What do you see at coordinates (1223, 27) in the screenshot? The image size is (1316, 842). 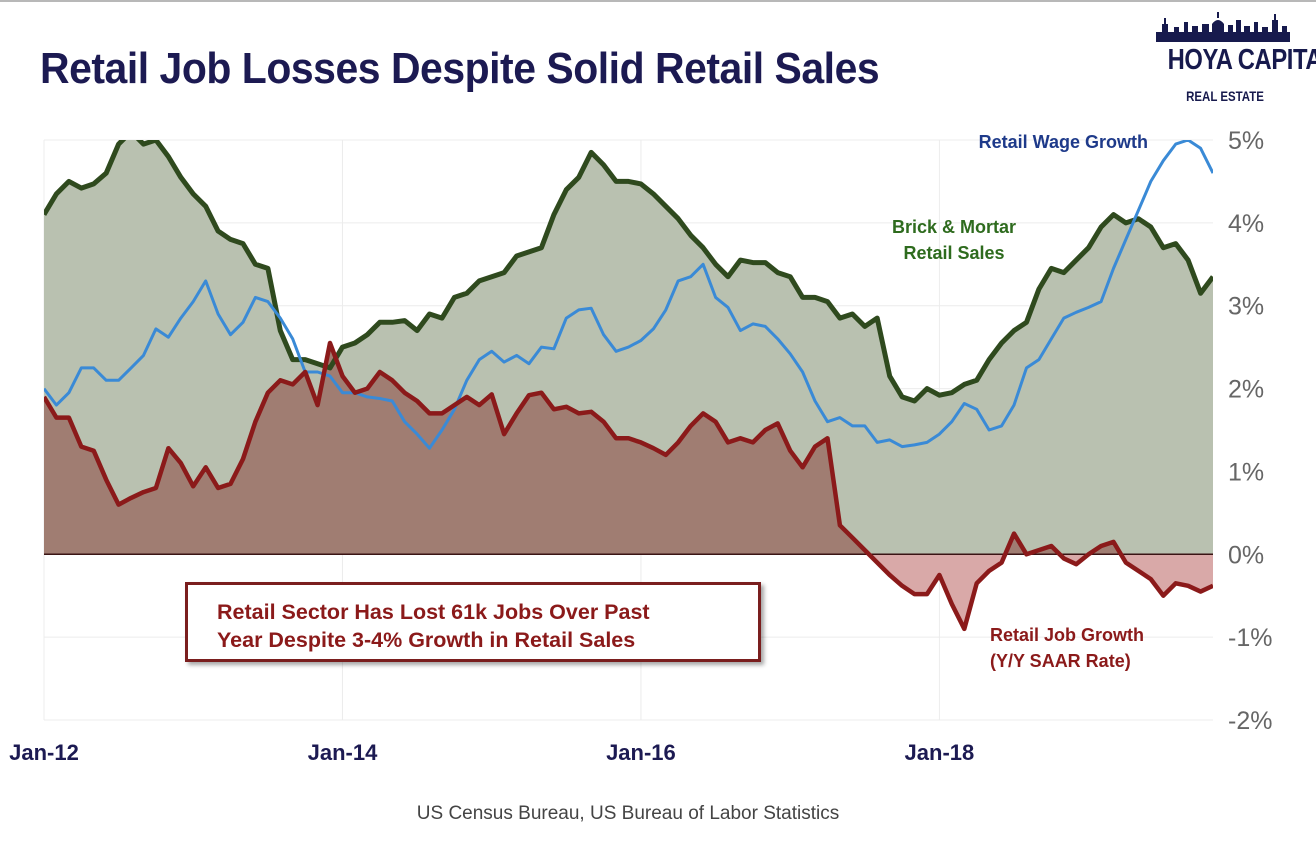 I see `logo-skyline-icon` at bounding box center [1223, 27].